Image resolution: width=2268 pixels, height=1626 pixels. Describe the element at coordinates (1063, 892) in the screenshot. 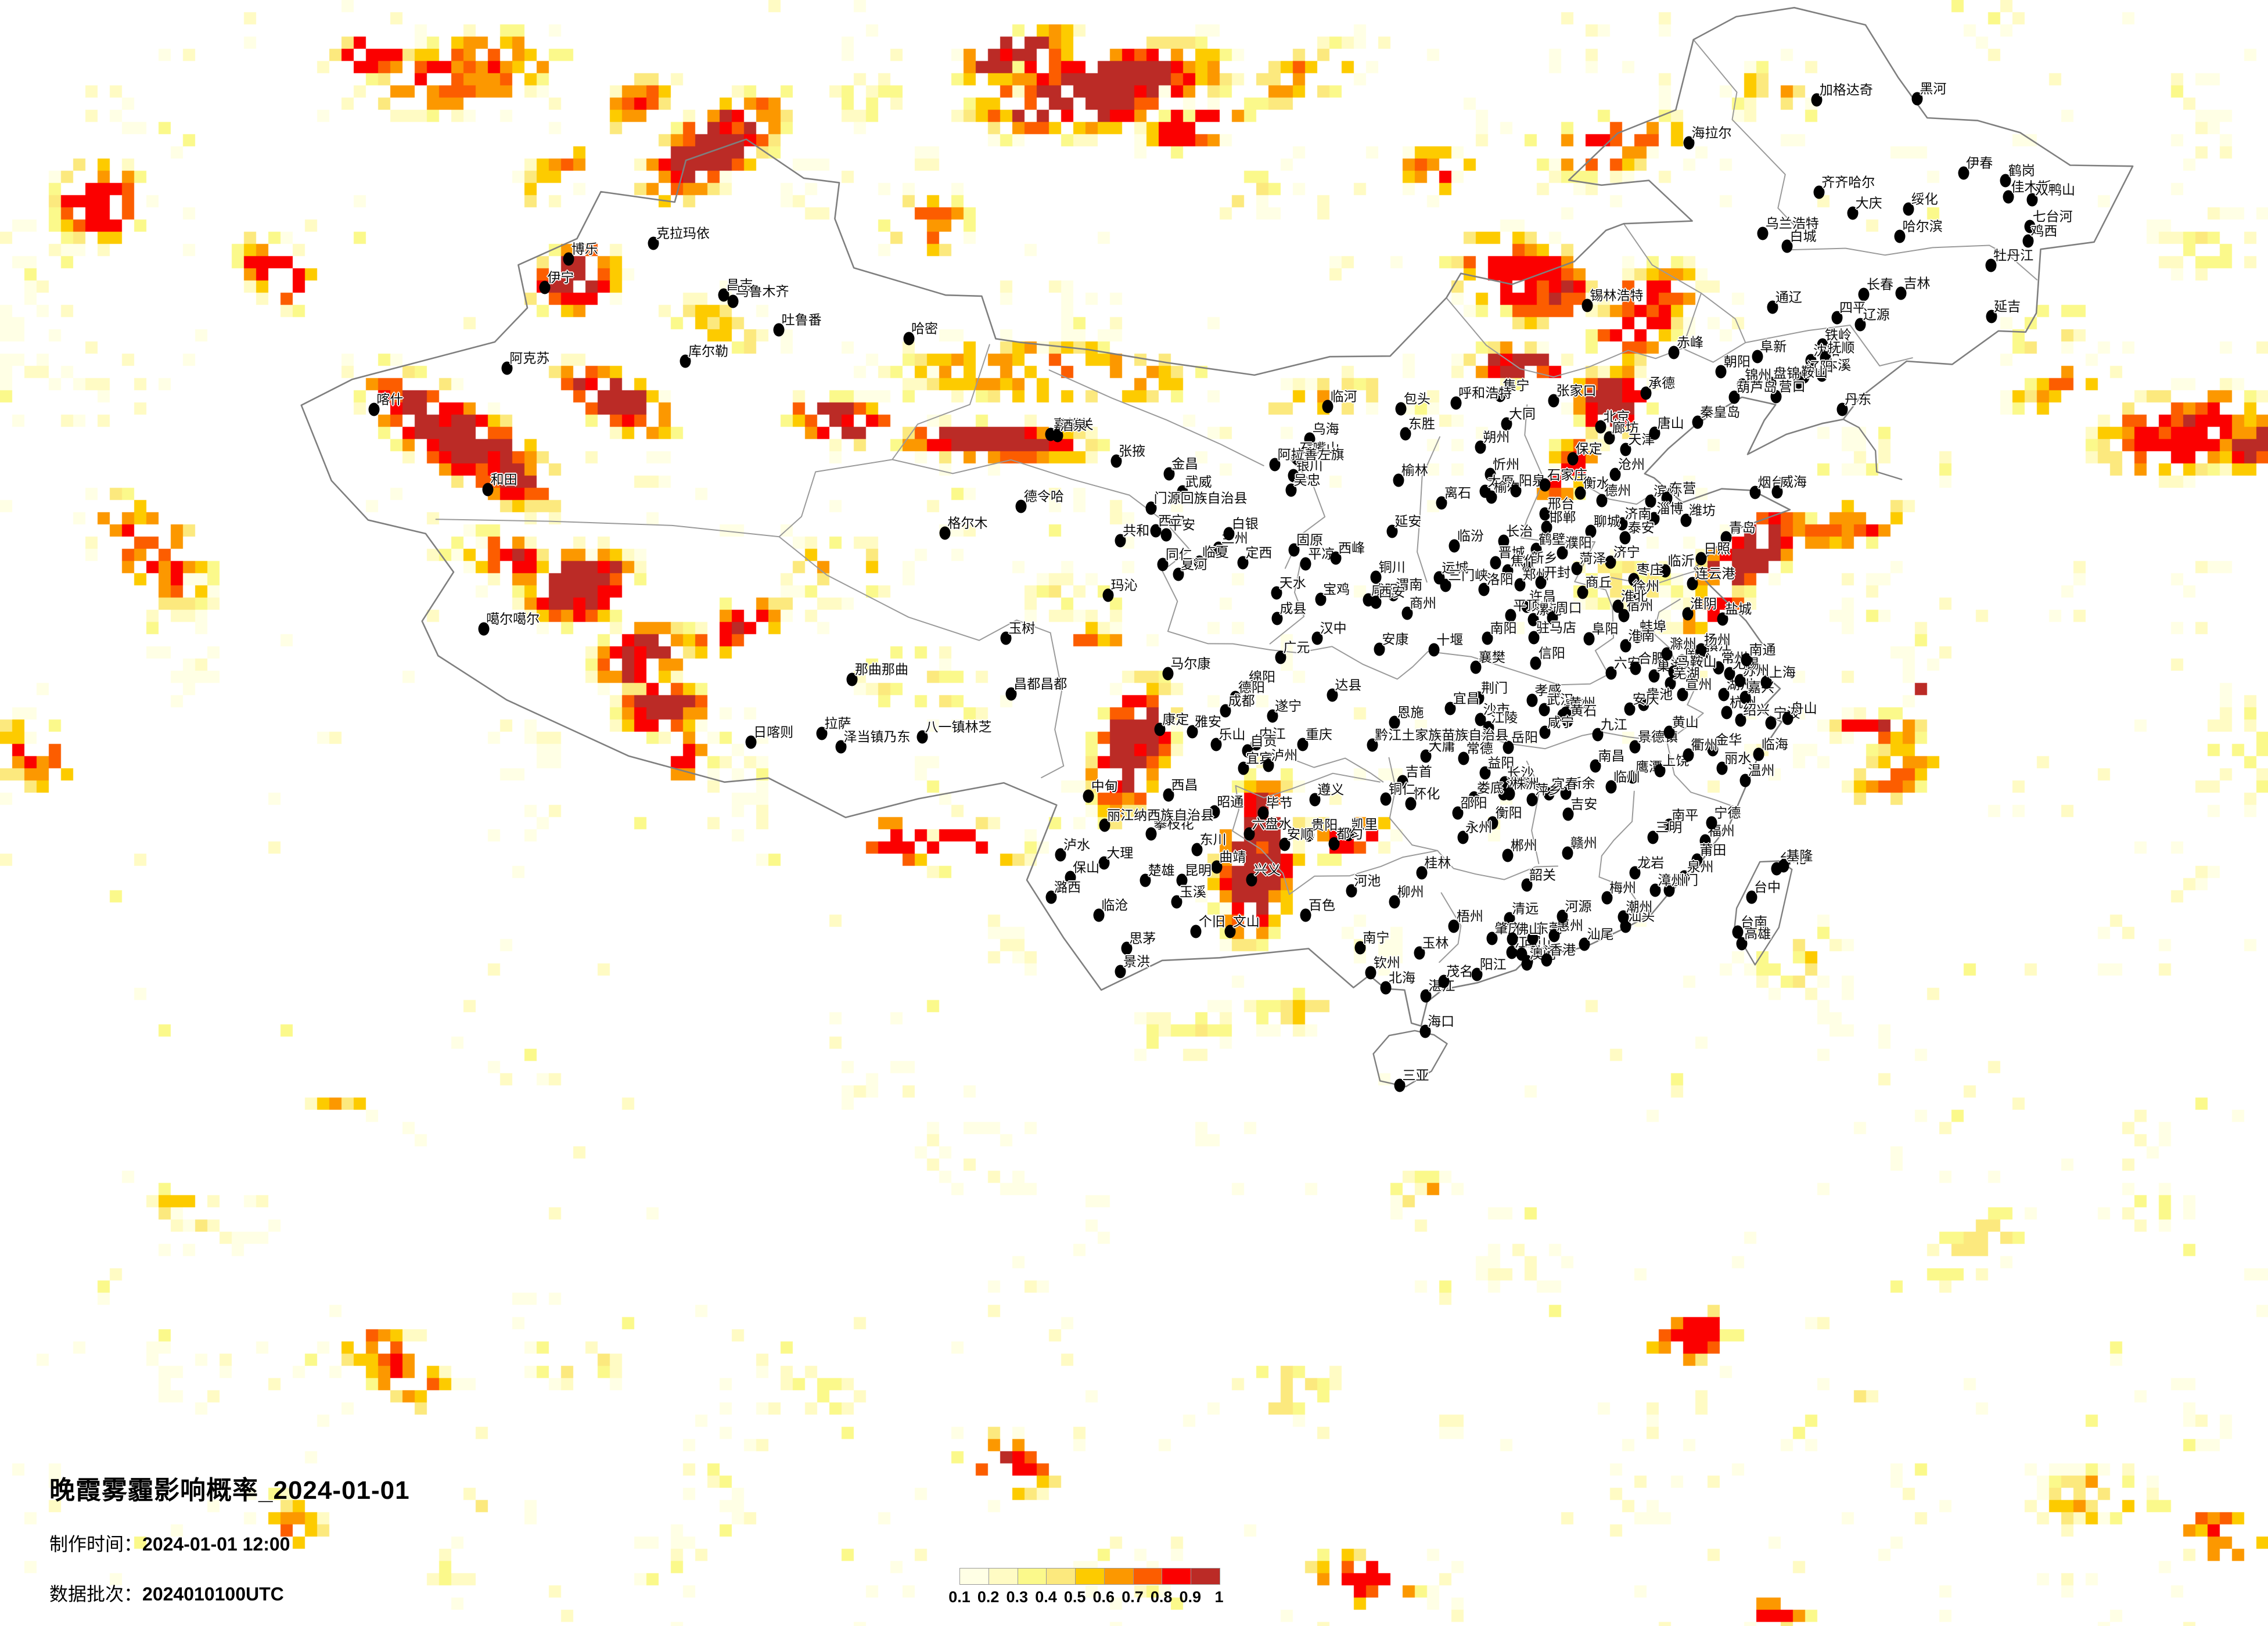

I see `city-marker: 潞西` at that location.